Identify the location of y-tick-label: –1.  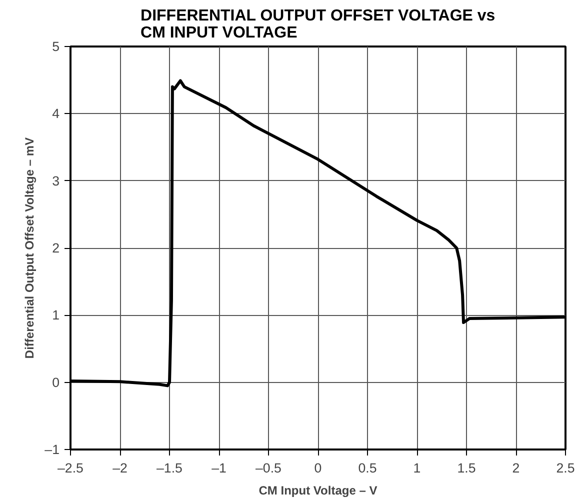
(52, 449).